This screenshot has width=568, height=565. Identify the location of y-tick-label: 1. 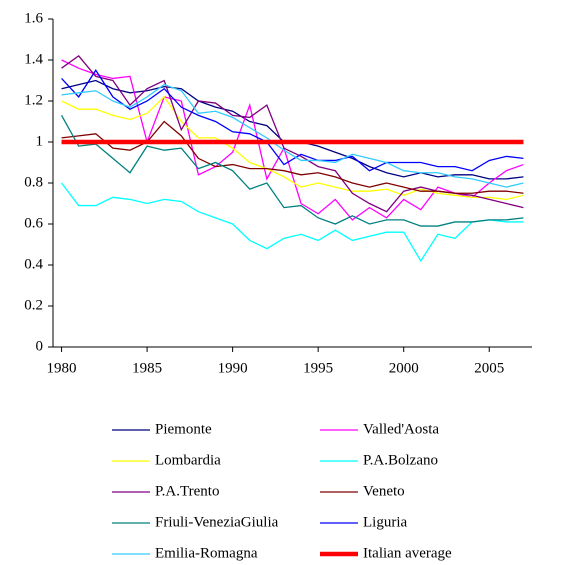
(40, 141).